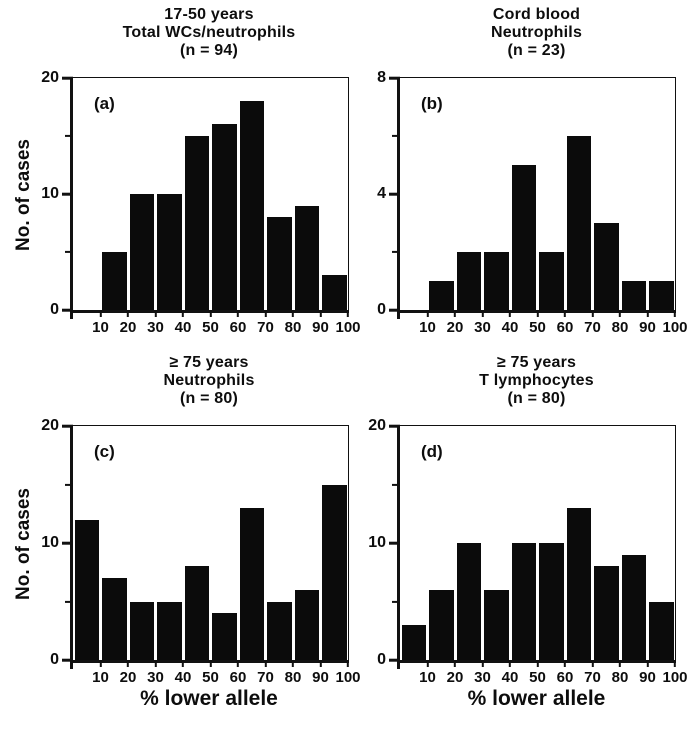 The image size is (698, 738). I want to click on panel-c-x-axis-title: % lower allele, so click(209, 698).